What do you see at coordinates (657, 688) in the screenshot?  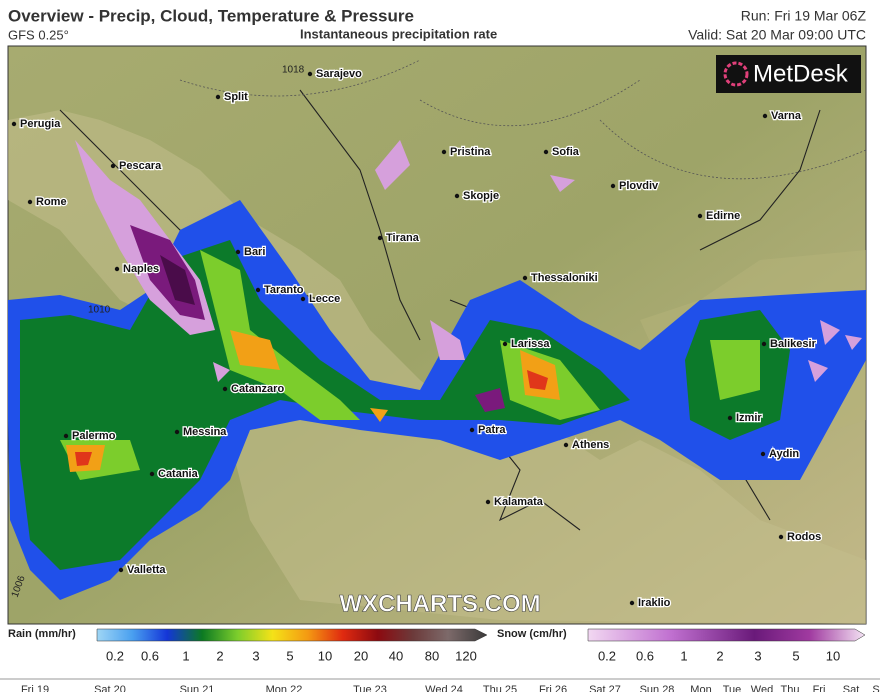 I see `timeline-label: Sun 28` at bounding box center [657, 688].